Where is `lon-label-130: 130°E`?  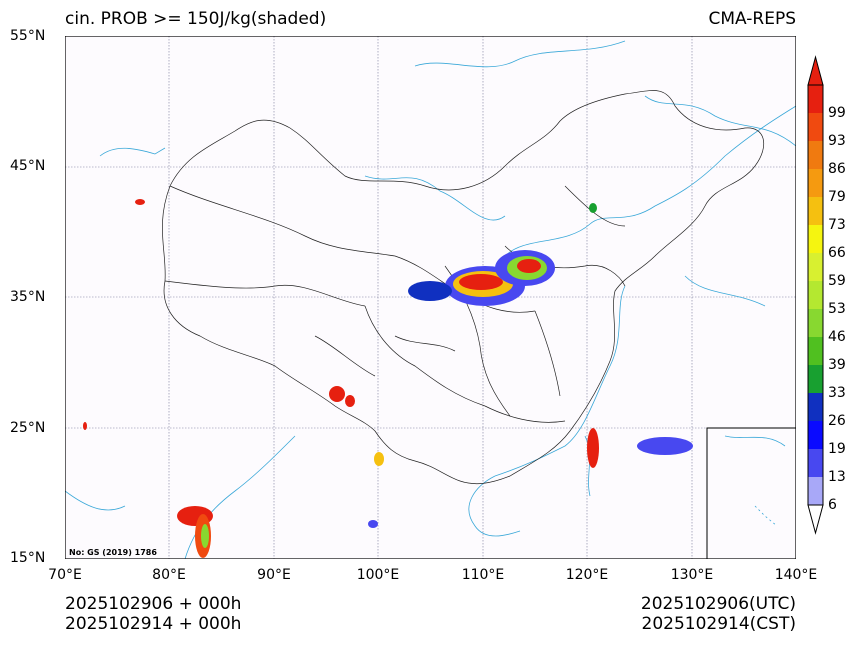 lon-label-130: 130°E is located at coordinates (692, 575).